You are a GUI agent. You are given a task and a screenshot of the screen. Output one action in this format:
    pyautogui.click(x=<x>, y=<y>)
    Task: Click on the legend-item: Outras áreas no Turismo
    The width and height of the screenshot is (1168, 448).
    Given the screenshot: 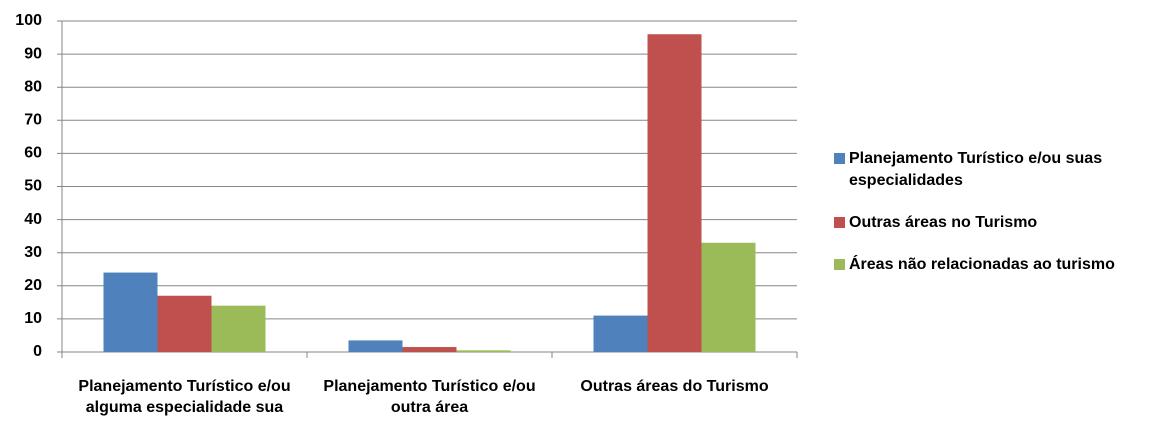 What is the action you would take?
    pyautogui.click(x=999, y=223)
    